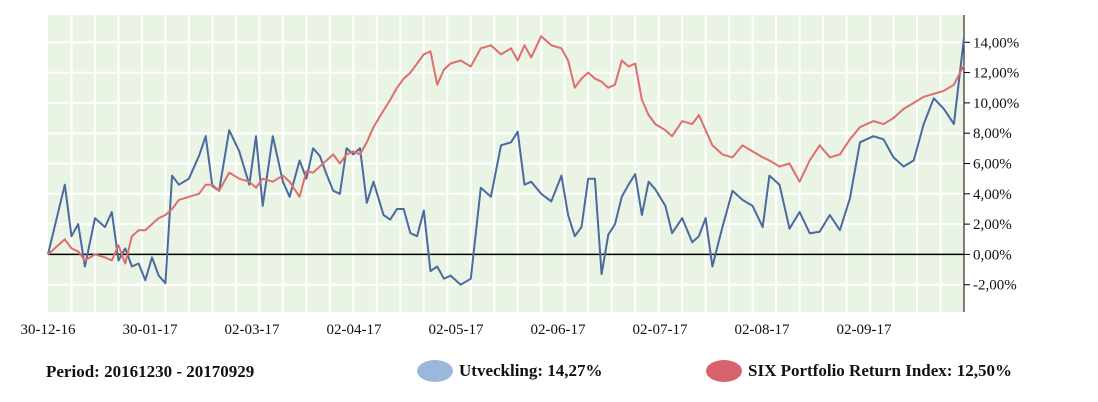 This screenshot has height=402, width=1098. Describe the element at coordinates (864, 330) in the screenshot. I see `x-tick-label: 02-09-17` at that location.